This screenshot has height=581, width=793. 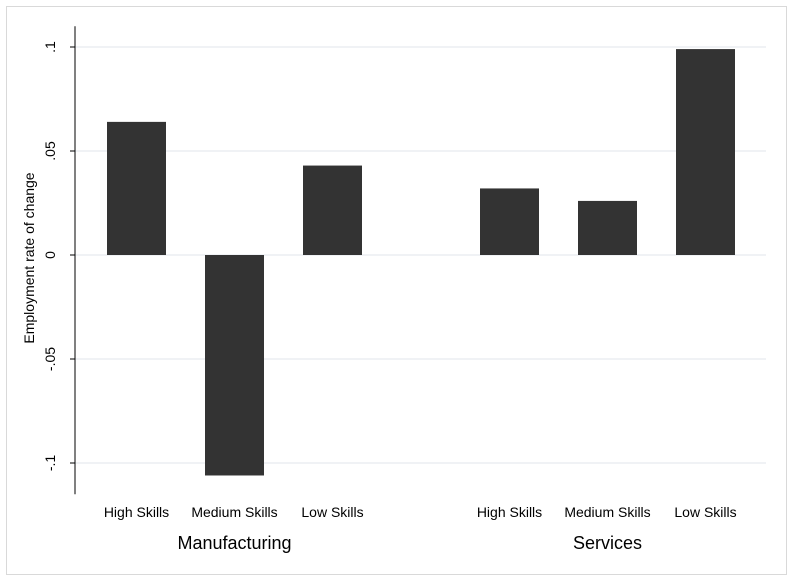 What do you see at coordinates (607, 543) in the screenshot?
I see `group-label: Services` at bounding box center [607, 543].